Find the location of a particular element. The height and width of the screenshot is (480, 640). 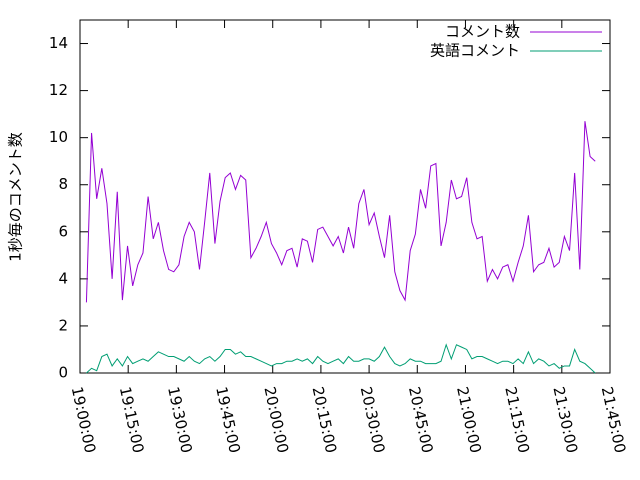

legend-label: コメント数 is located at coordinates (482, 32).